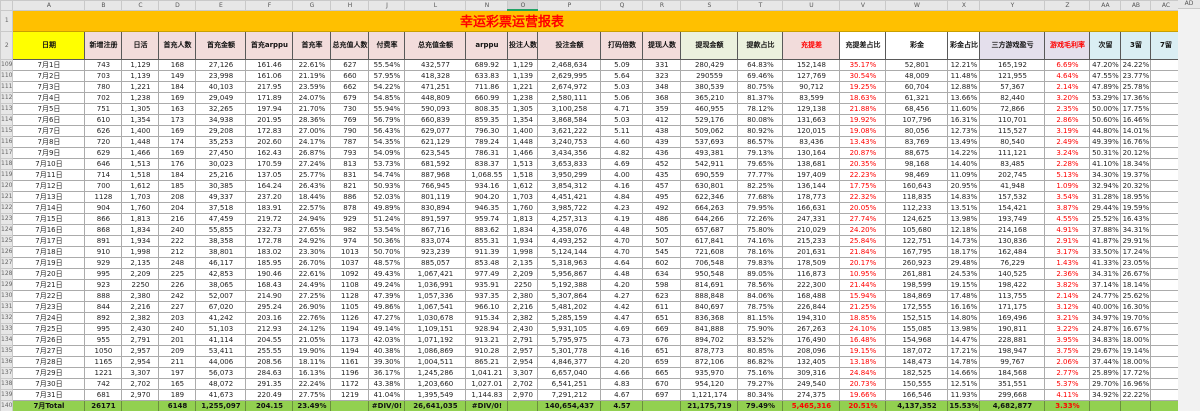 Image resolution: width=1200 pixels, height=411 pixels. Describe the element at coordinates (1012, 218) in the screenshot. I see `cell: 193,749` at that location.